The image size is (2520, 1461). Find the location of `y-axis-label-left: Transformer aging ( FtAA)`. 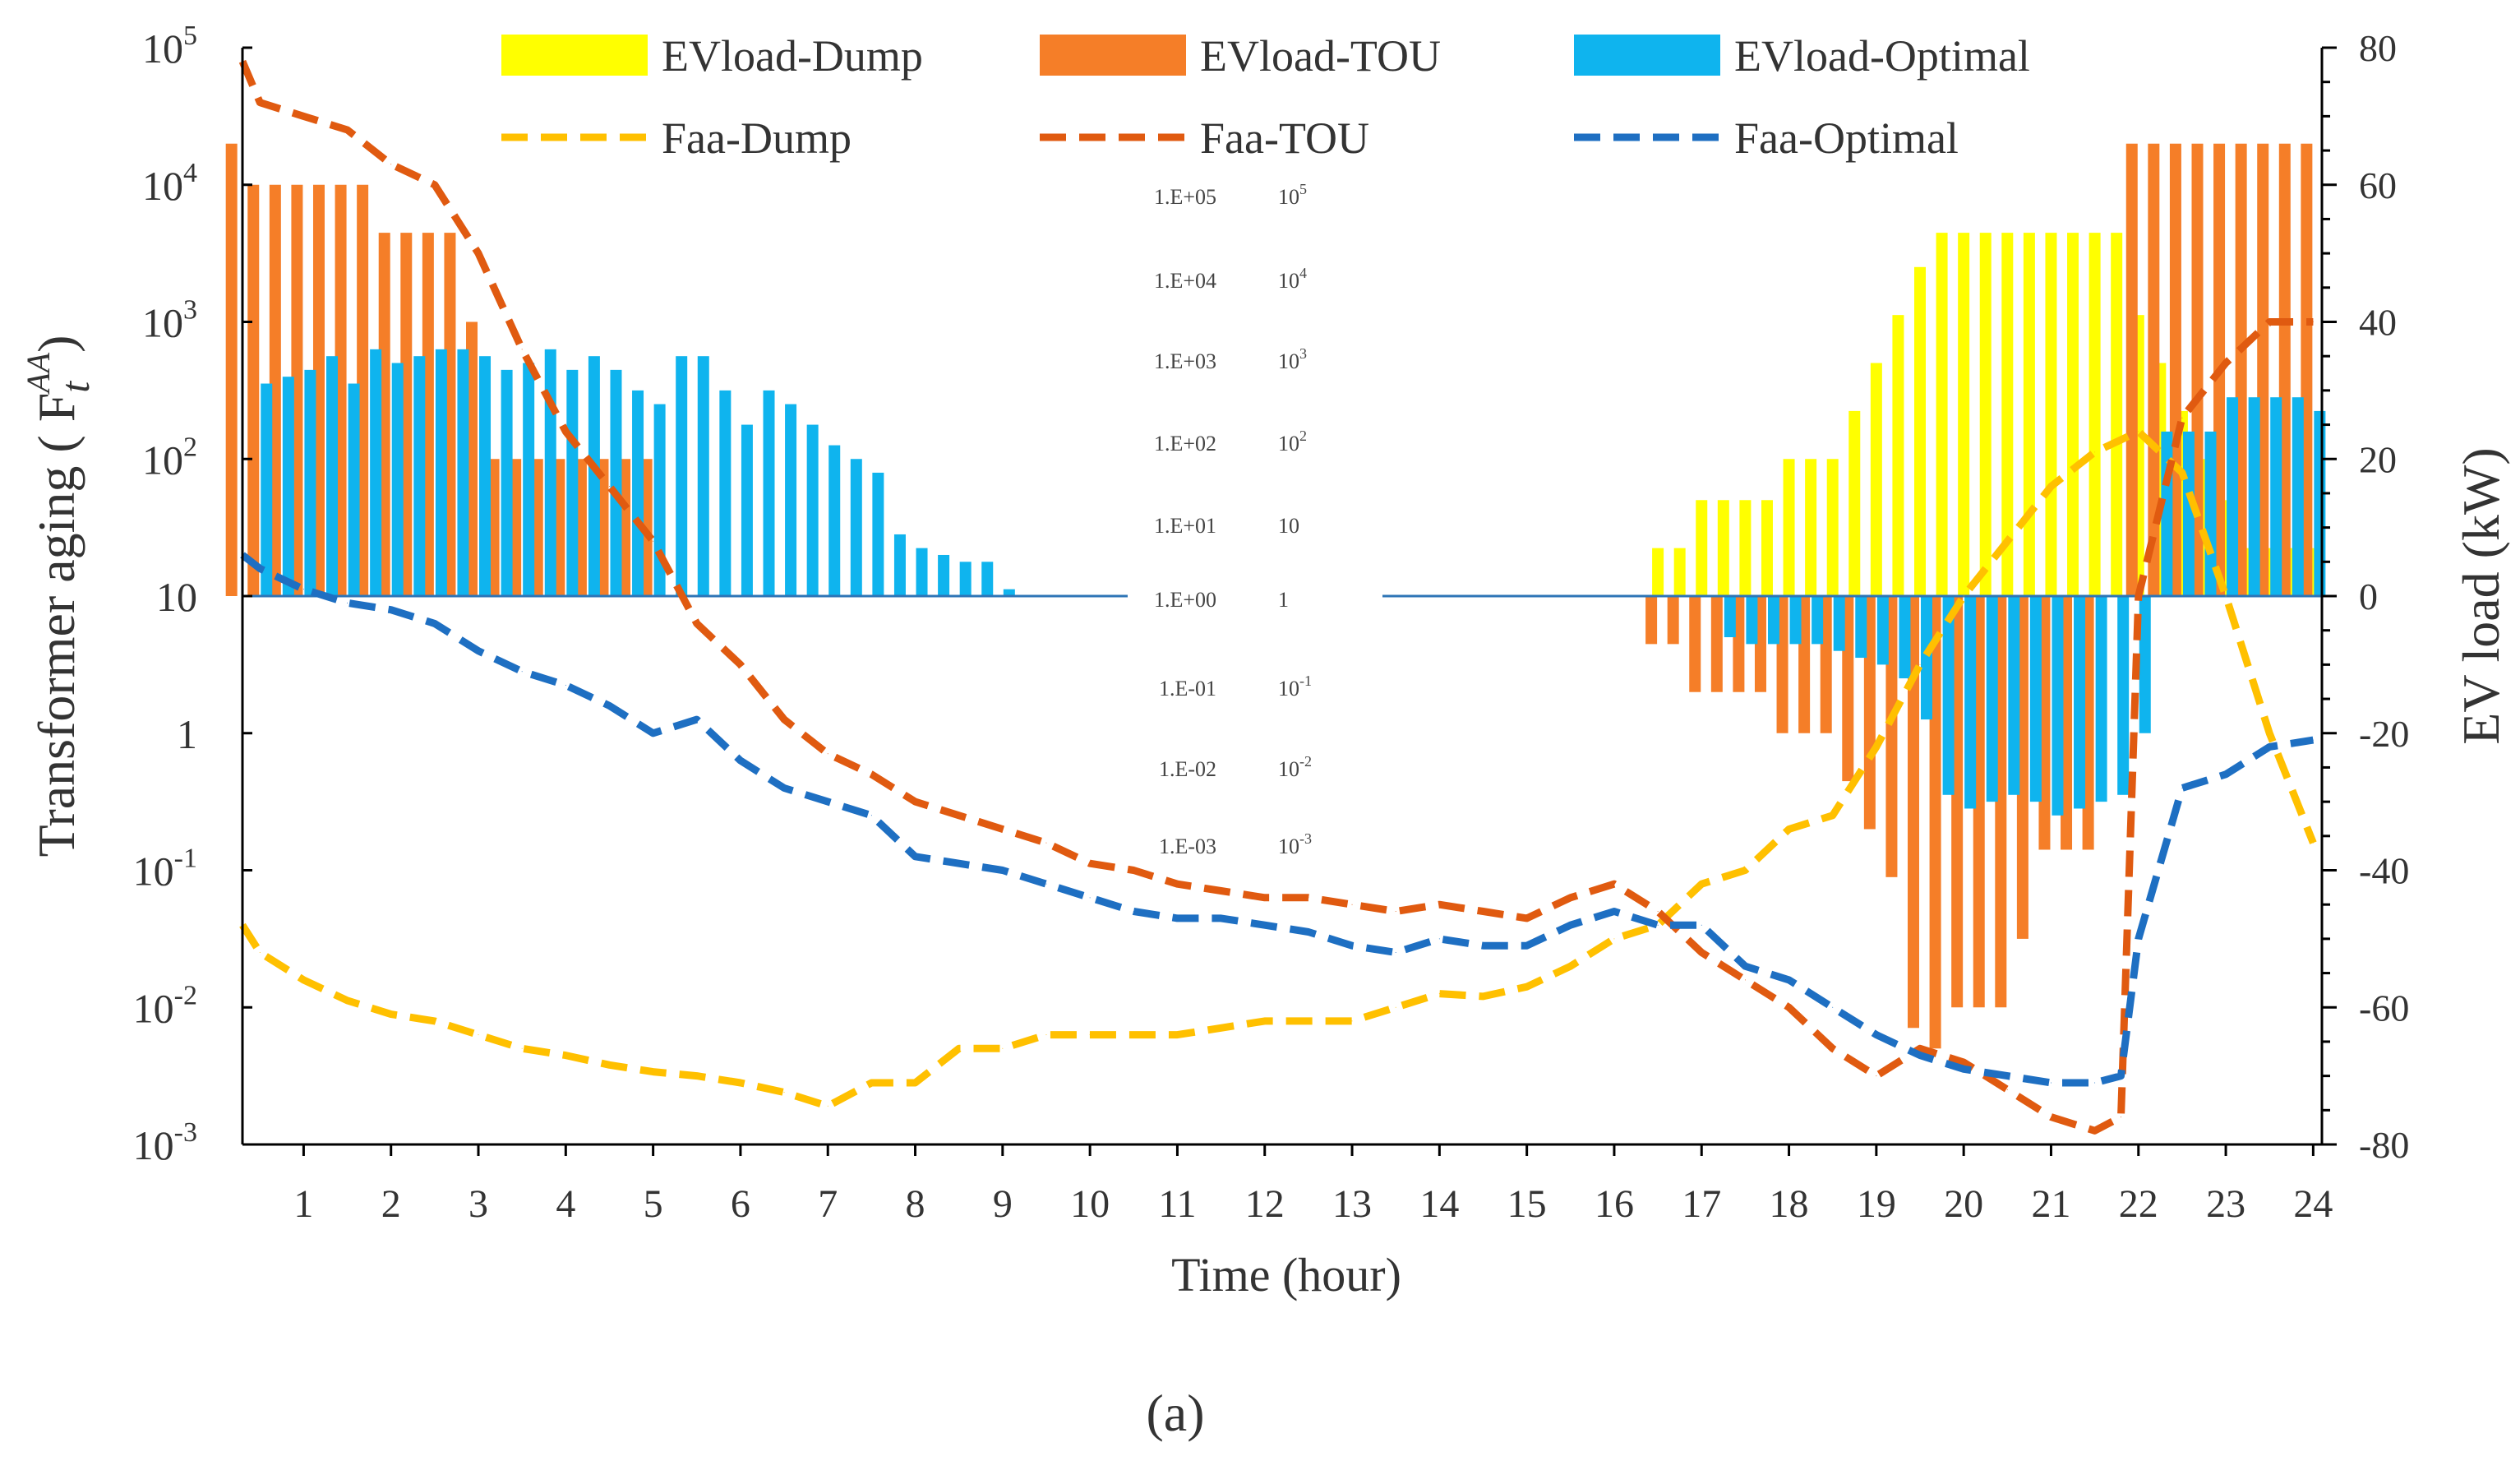

y-axis-label-left: Transformer aging ( FtAA) is located at coordinates (59, 596).